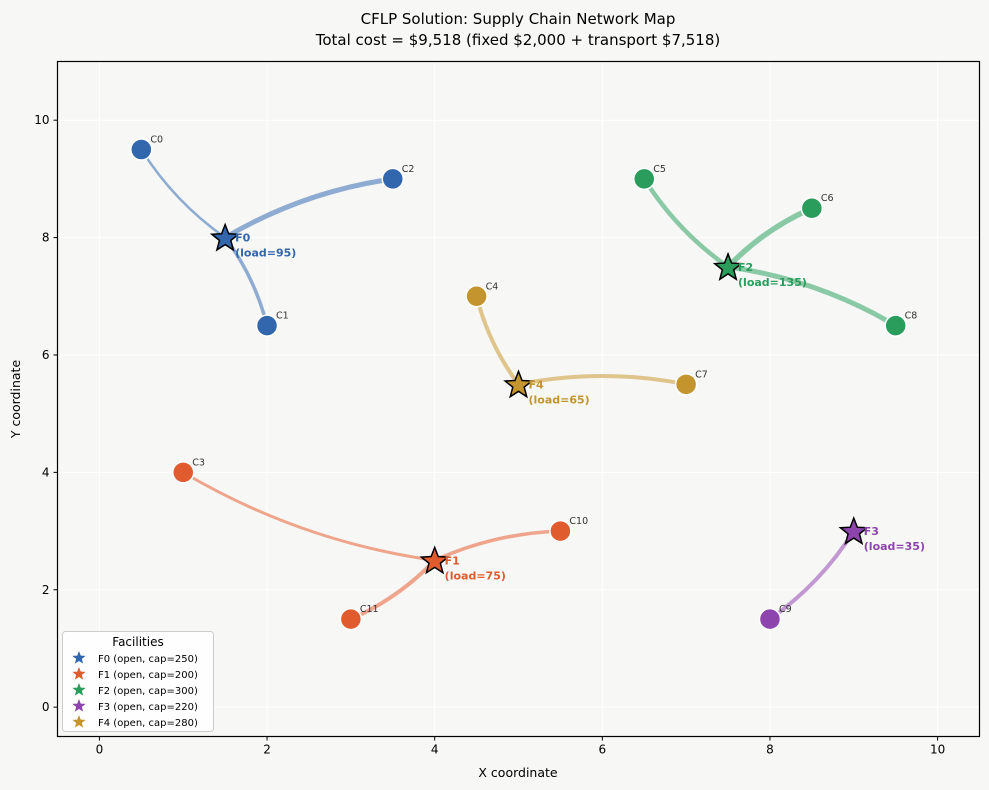 The width and height of the screenshot is (989, 790). What do you see at coordinates (46, 355) in the screenshot?
I see `y-tick-label: 6` at bounding box center [46, 355].